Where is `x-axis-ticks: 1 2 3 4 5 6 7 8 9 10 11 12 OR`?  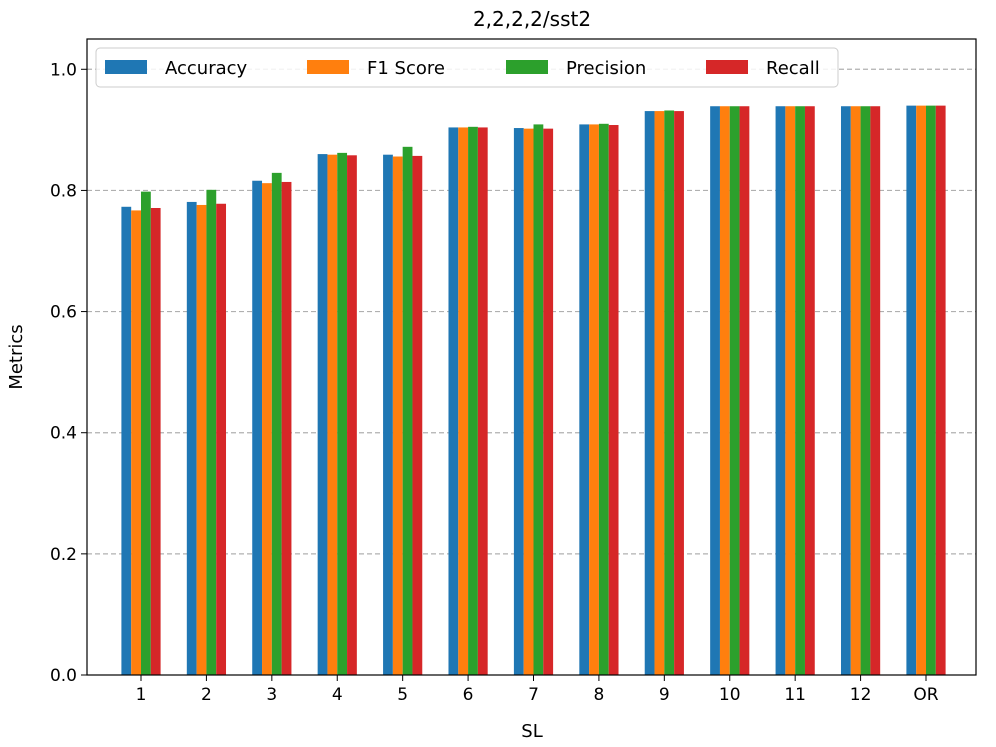
x-axis-ticks: 1 2 3 4 5 6 7 8 9 10 11 12 OR is located at coordinates (537, 690).